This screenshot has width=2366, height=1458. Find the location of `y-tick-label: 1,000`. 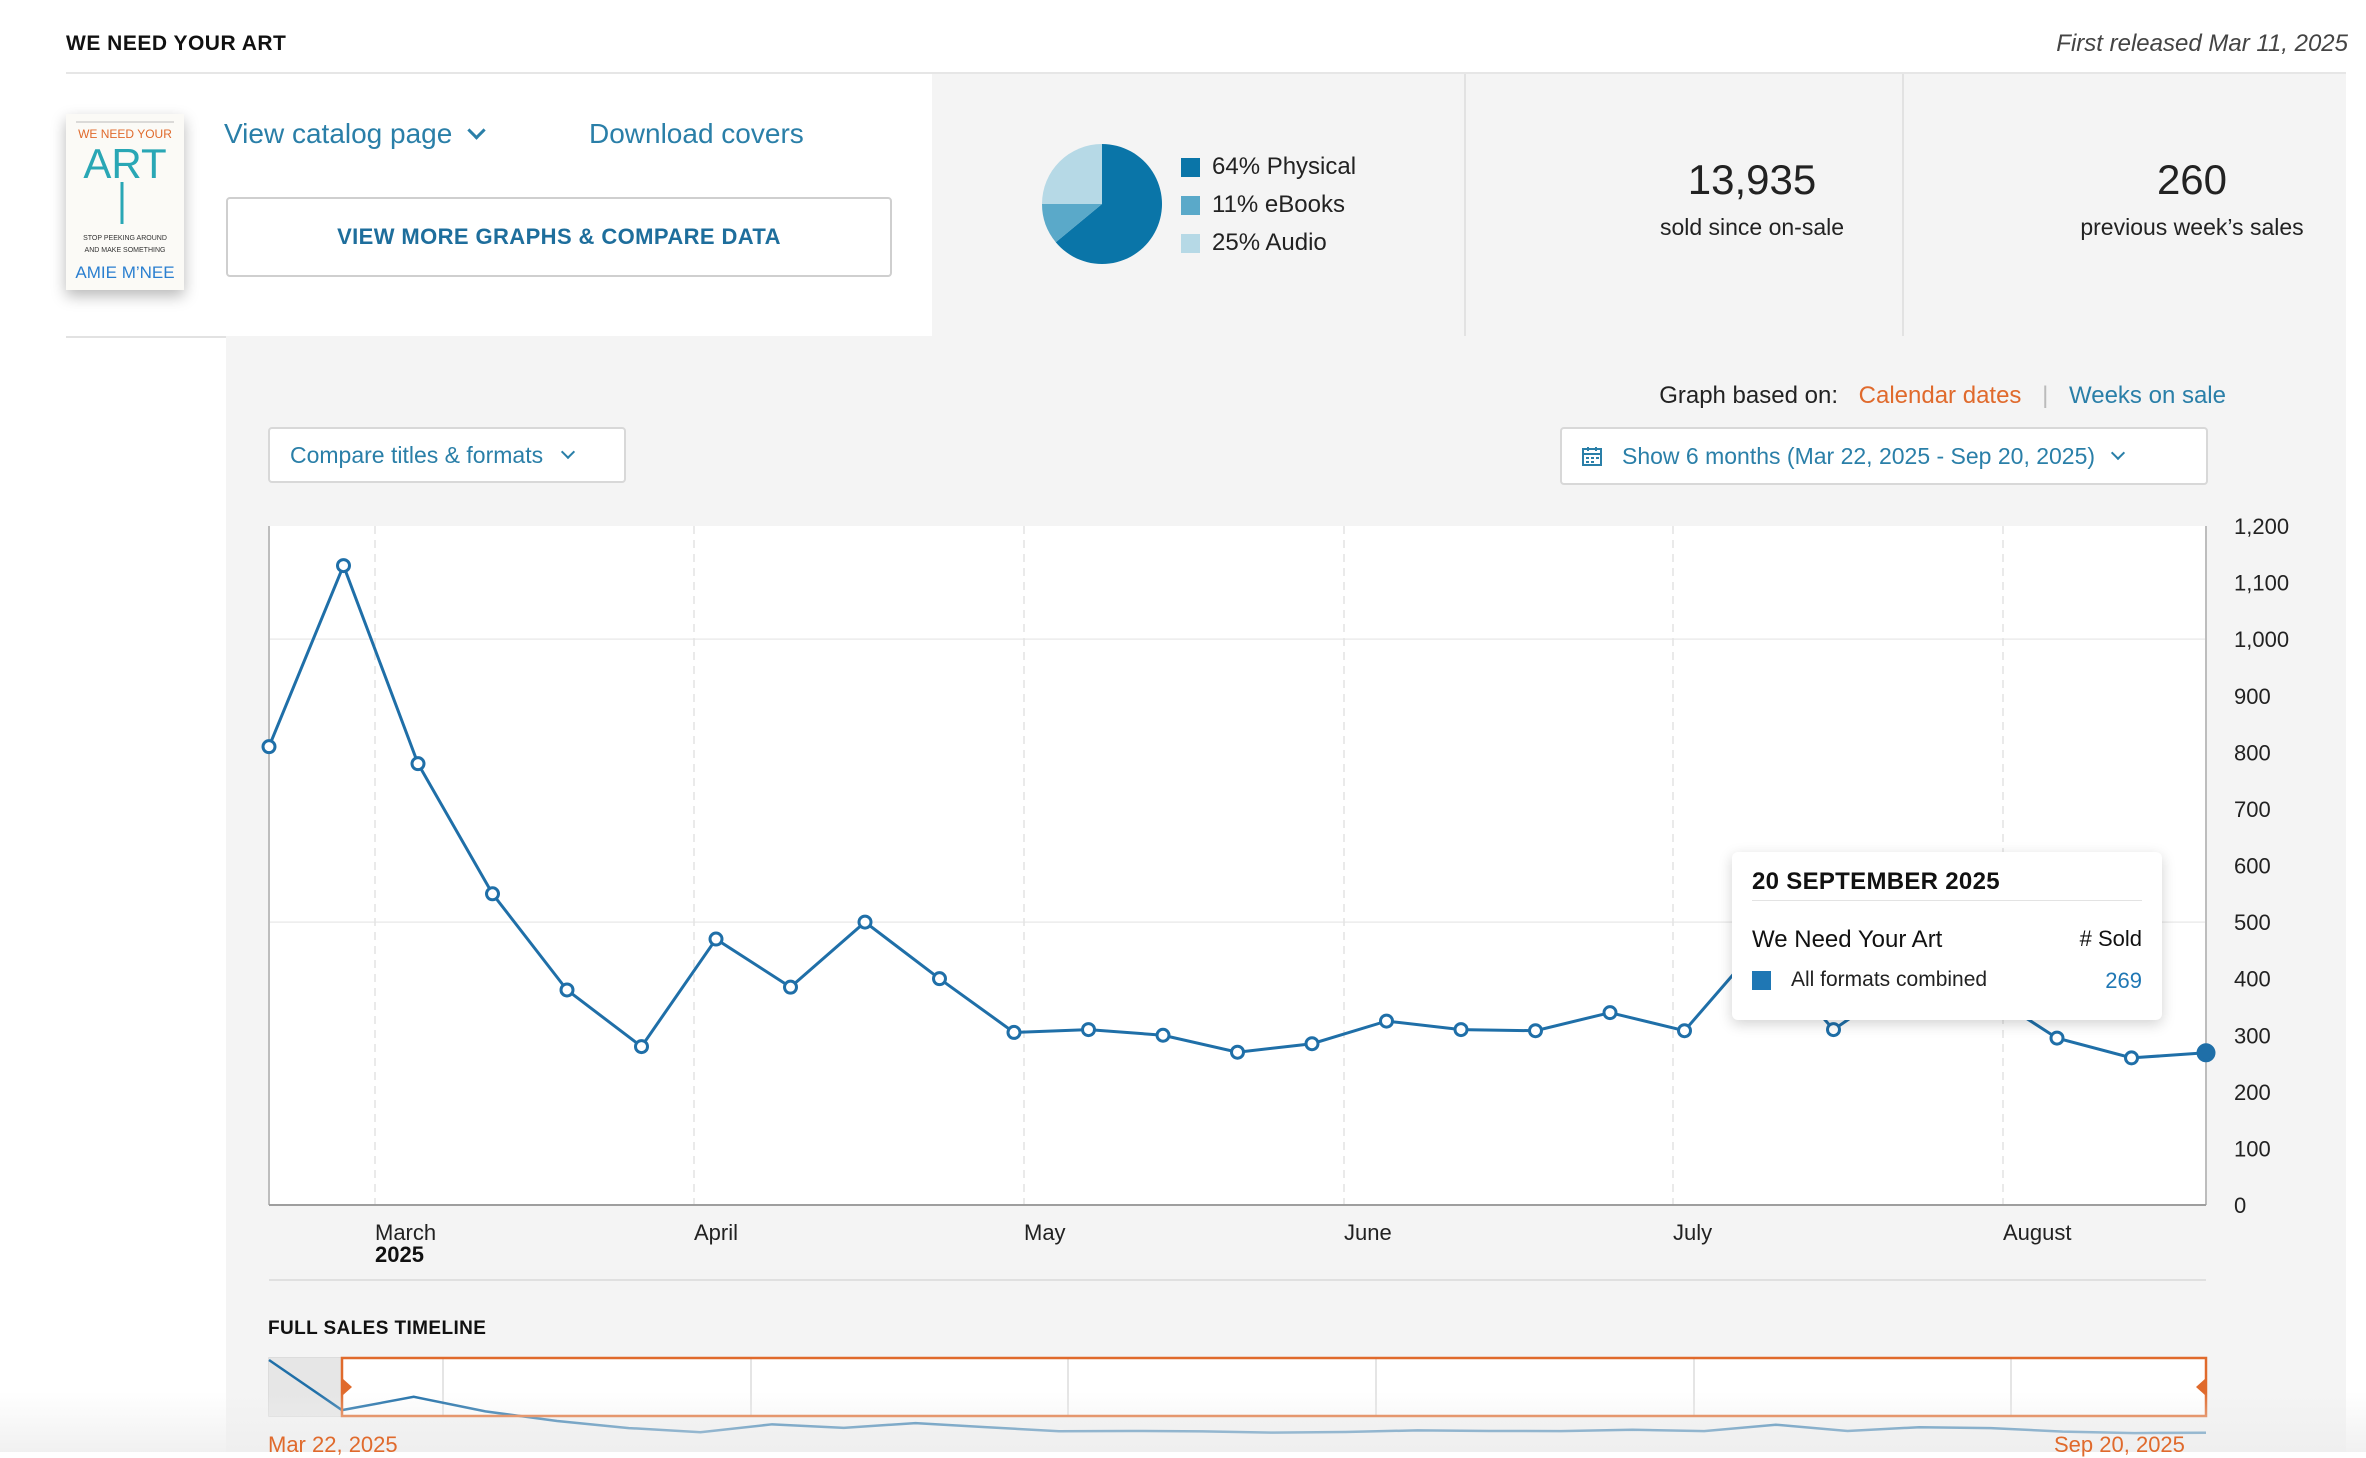

y-tick-label: 1,000 is located at coordinates (2261, 639).